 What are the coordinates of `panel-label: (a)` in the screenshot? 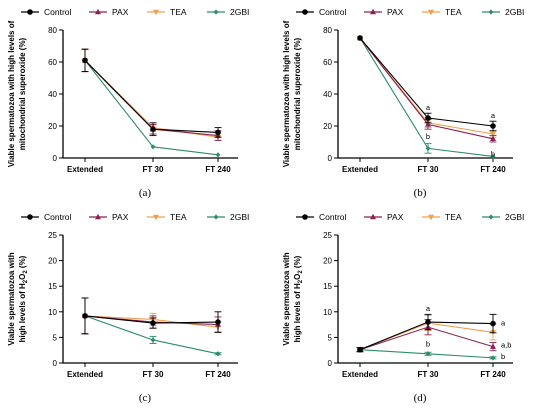 It's located at (145, 193).